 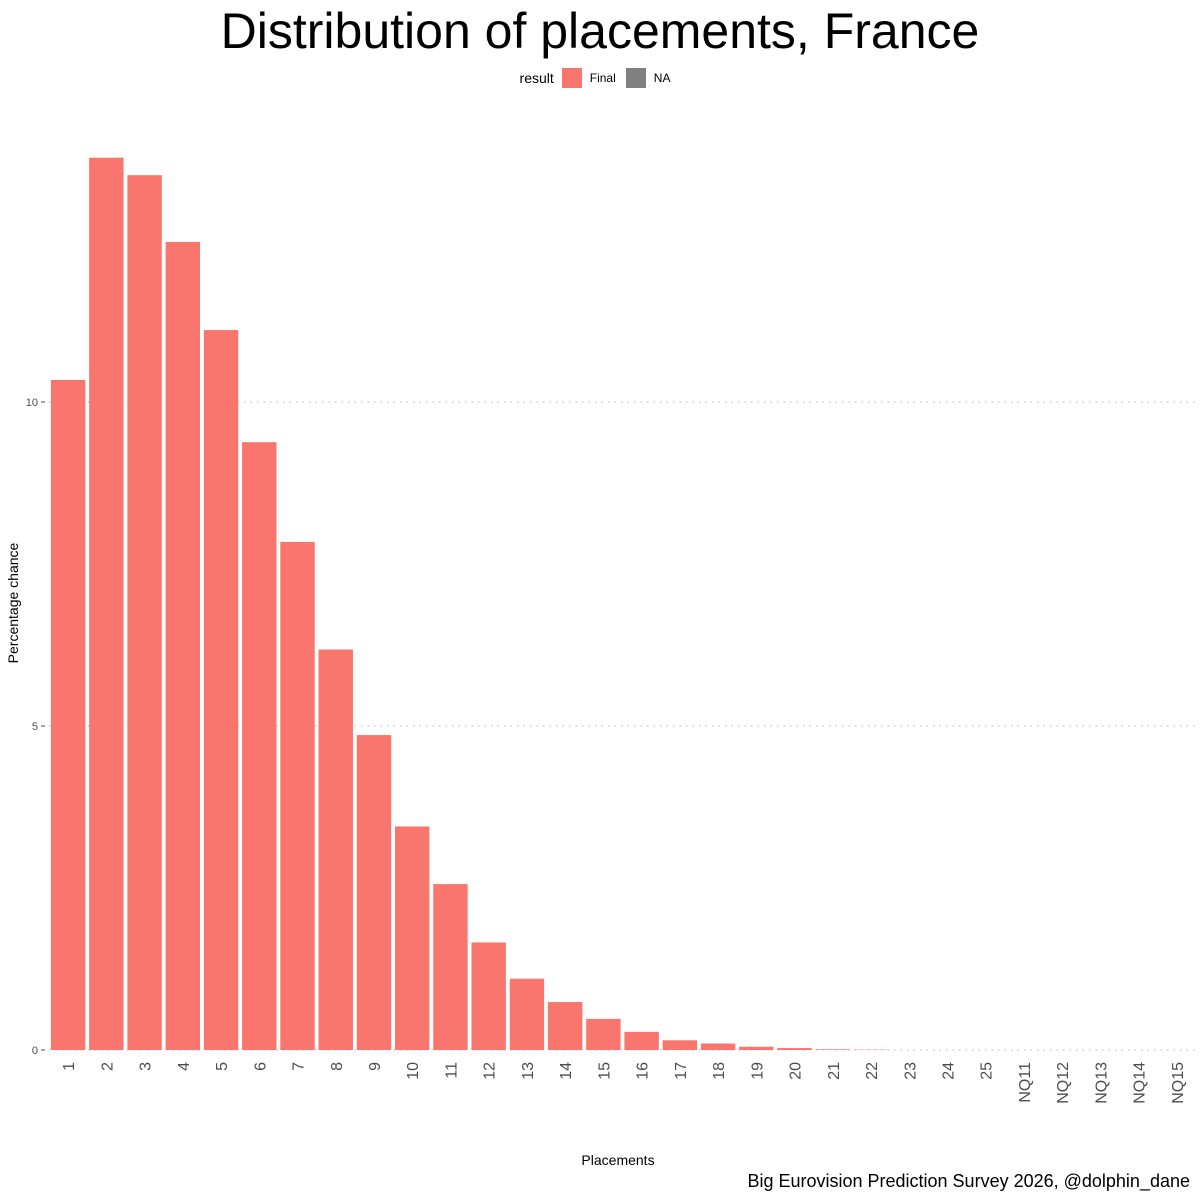 What do you see at coordinates (337, 1066) in the screenshot?
I see `x-tick-label: 8` at bounding box center [337, 1066].